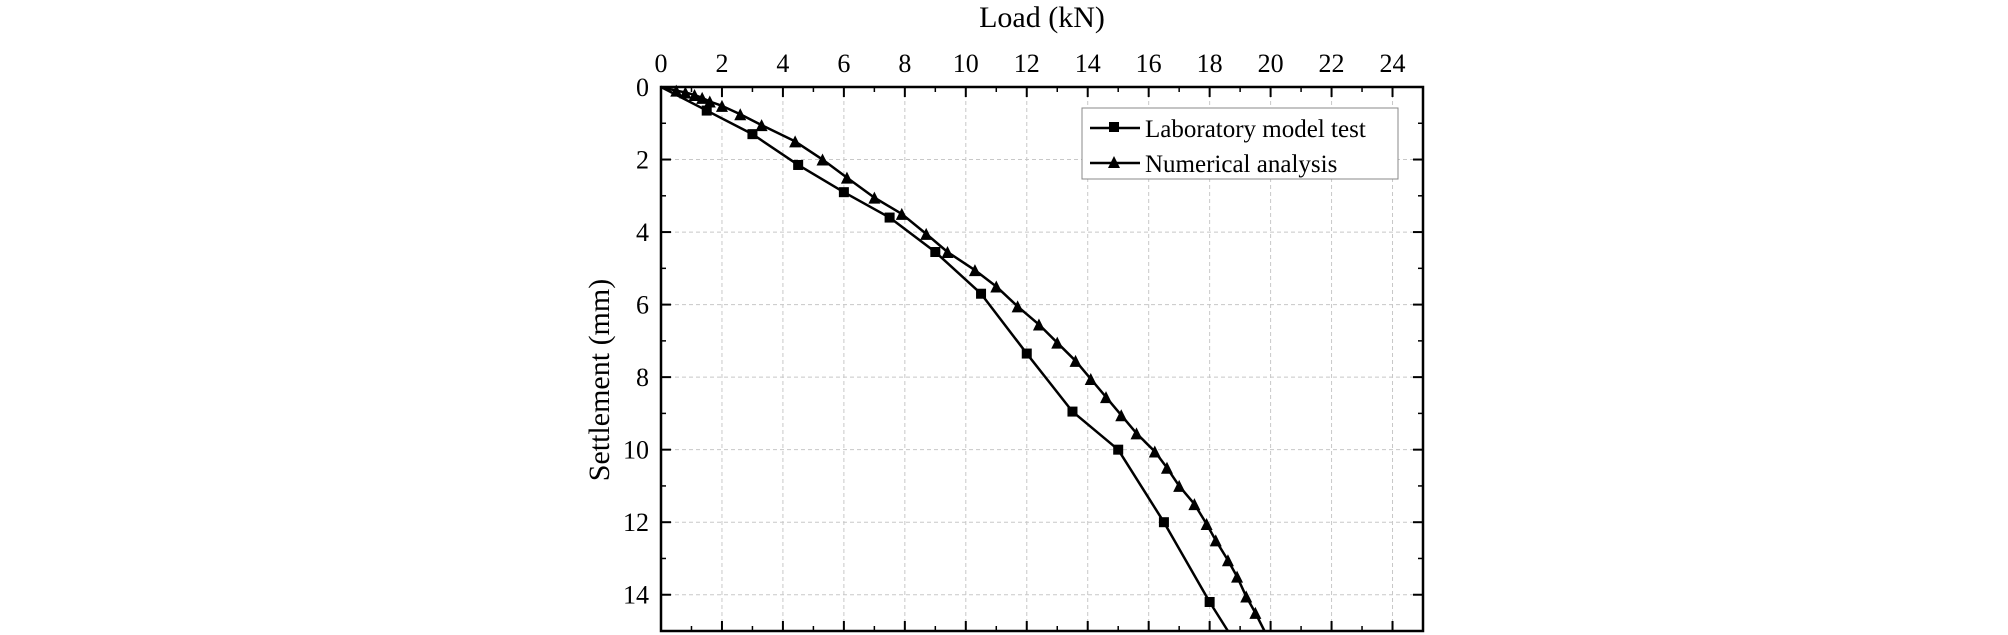 The width and height of the screenshot is (2008, 635). I want to click on x-tick-label: 2, so click(721, 63).